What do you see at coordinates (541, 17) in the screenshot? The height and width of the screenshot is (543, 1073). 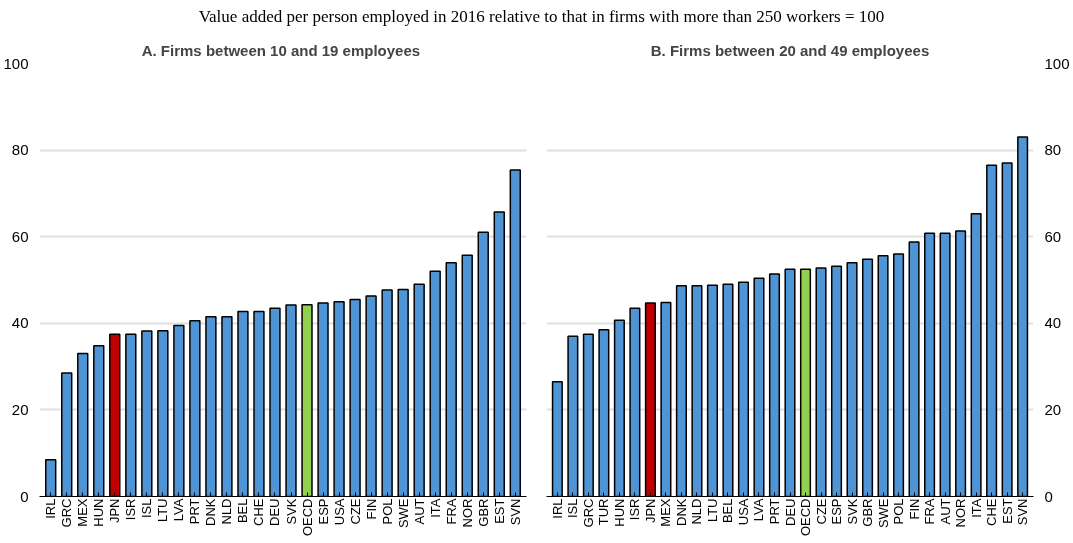 I see `chart-subtitle: Value added per person employed in 2016 relative to that in firms with more than 250 workers = 100` at bounding box center [541, 17].